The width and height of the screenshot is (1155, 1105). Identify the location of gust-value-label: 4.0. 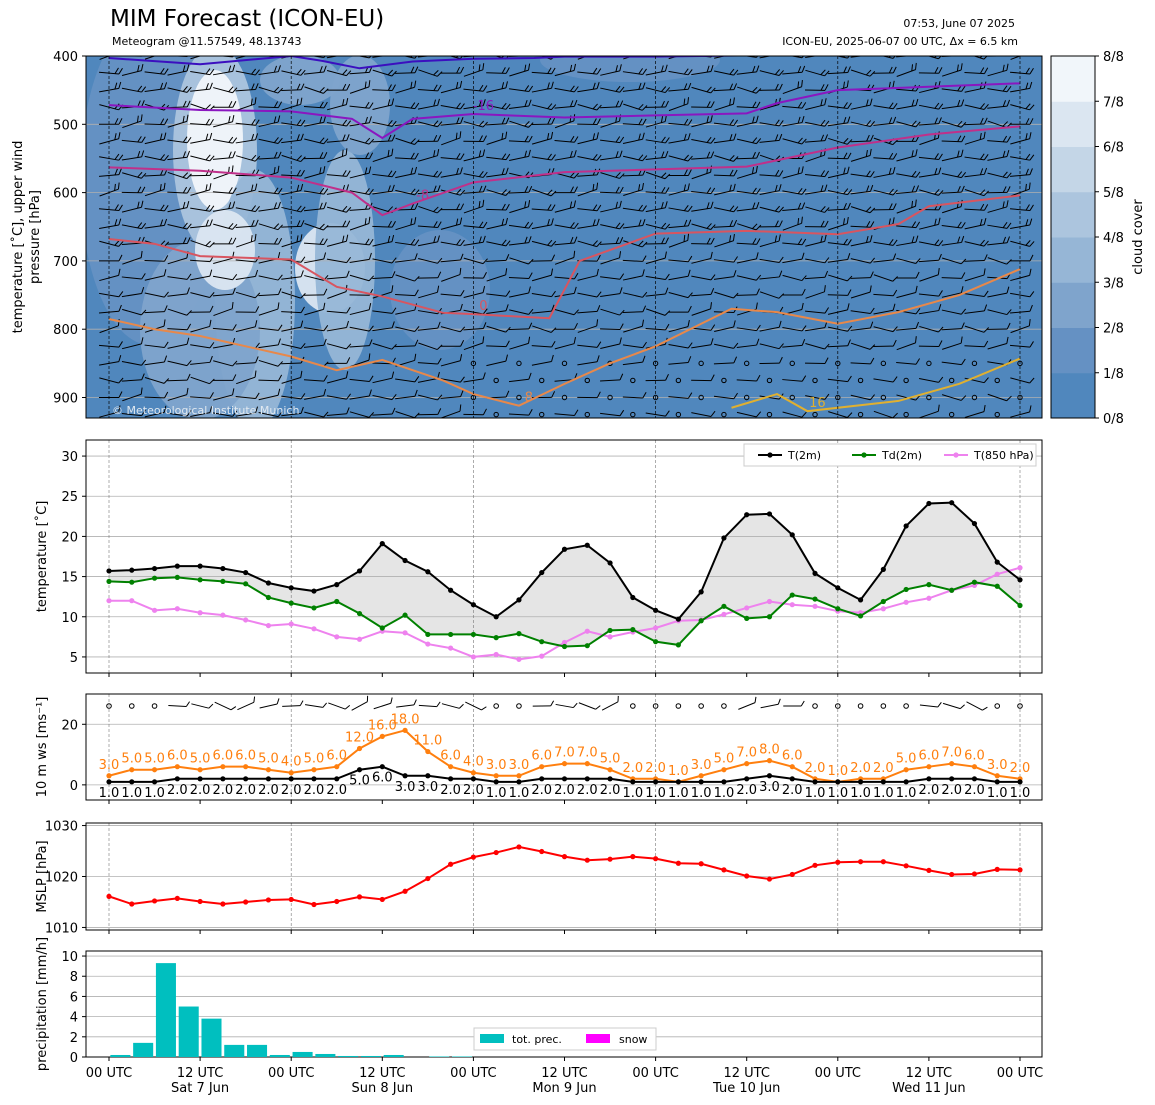
(291, 762).